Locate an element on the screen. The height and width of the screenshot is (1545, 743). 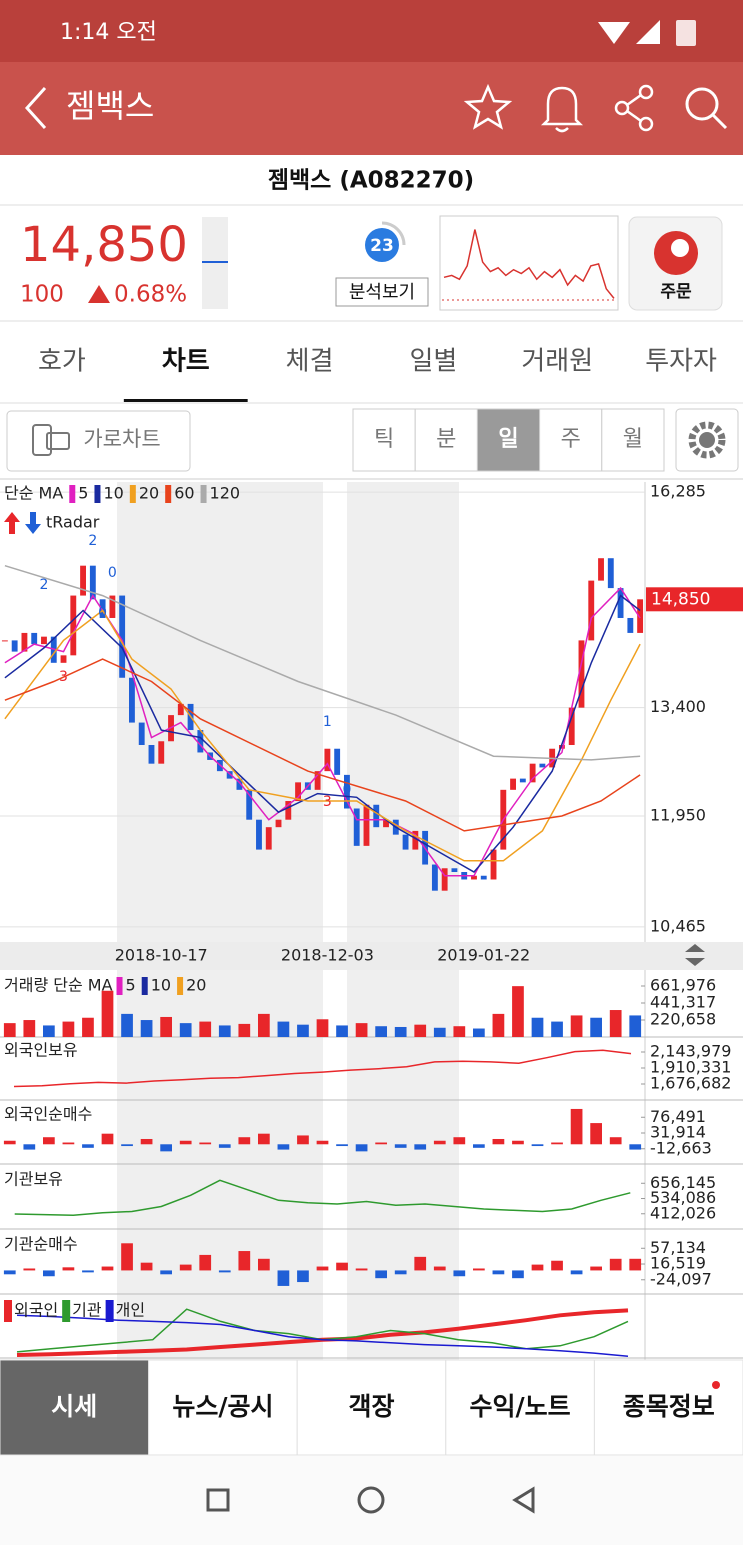
share-button is located at coordinates (634, 108).